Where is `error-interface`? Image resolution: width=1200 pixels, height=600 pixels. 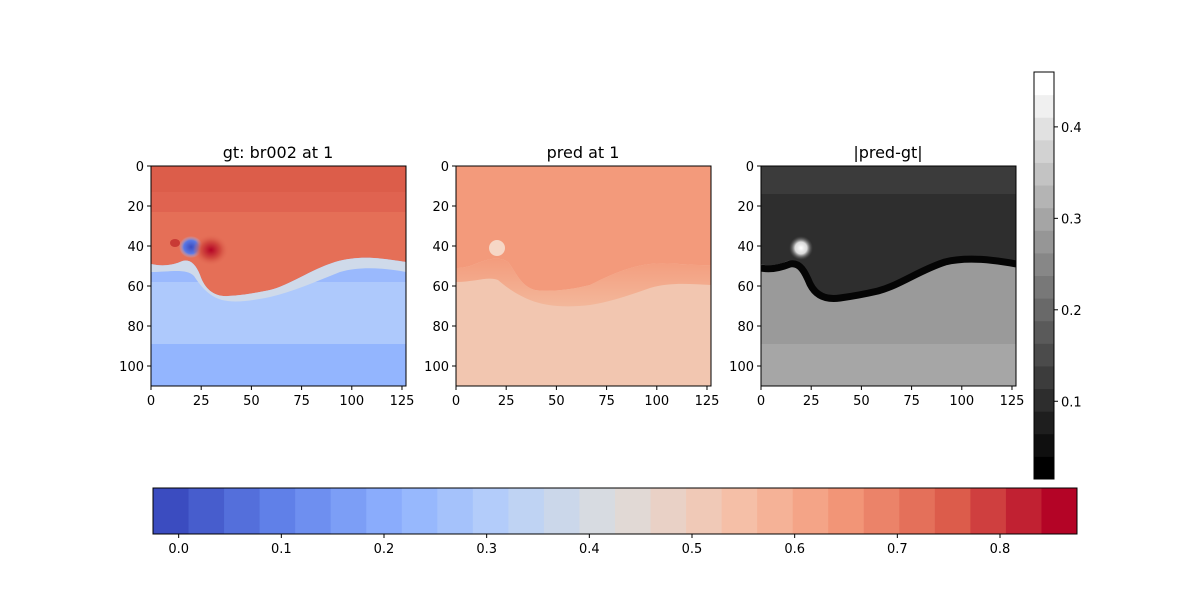
error-interface is located at coordinates (888, 278).